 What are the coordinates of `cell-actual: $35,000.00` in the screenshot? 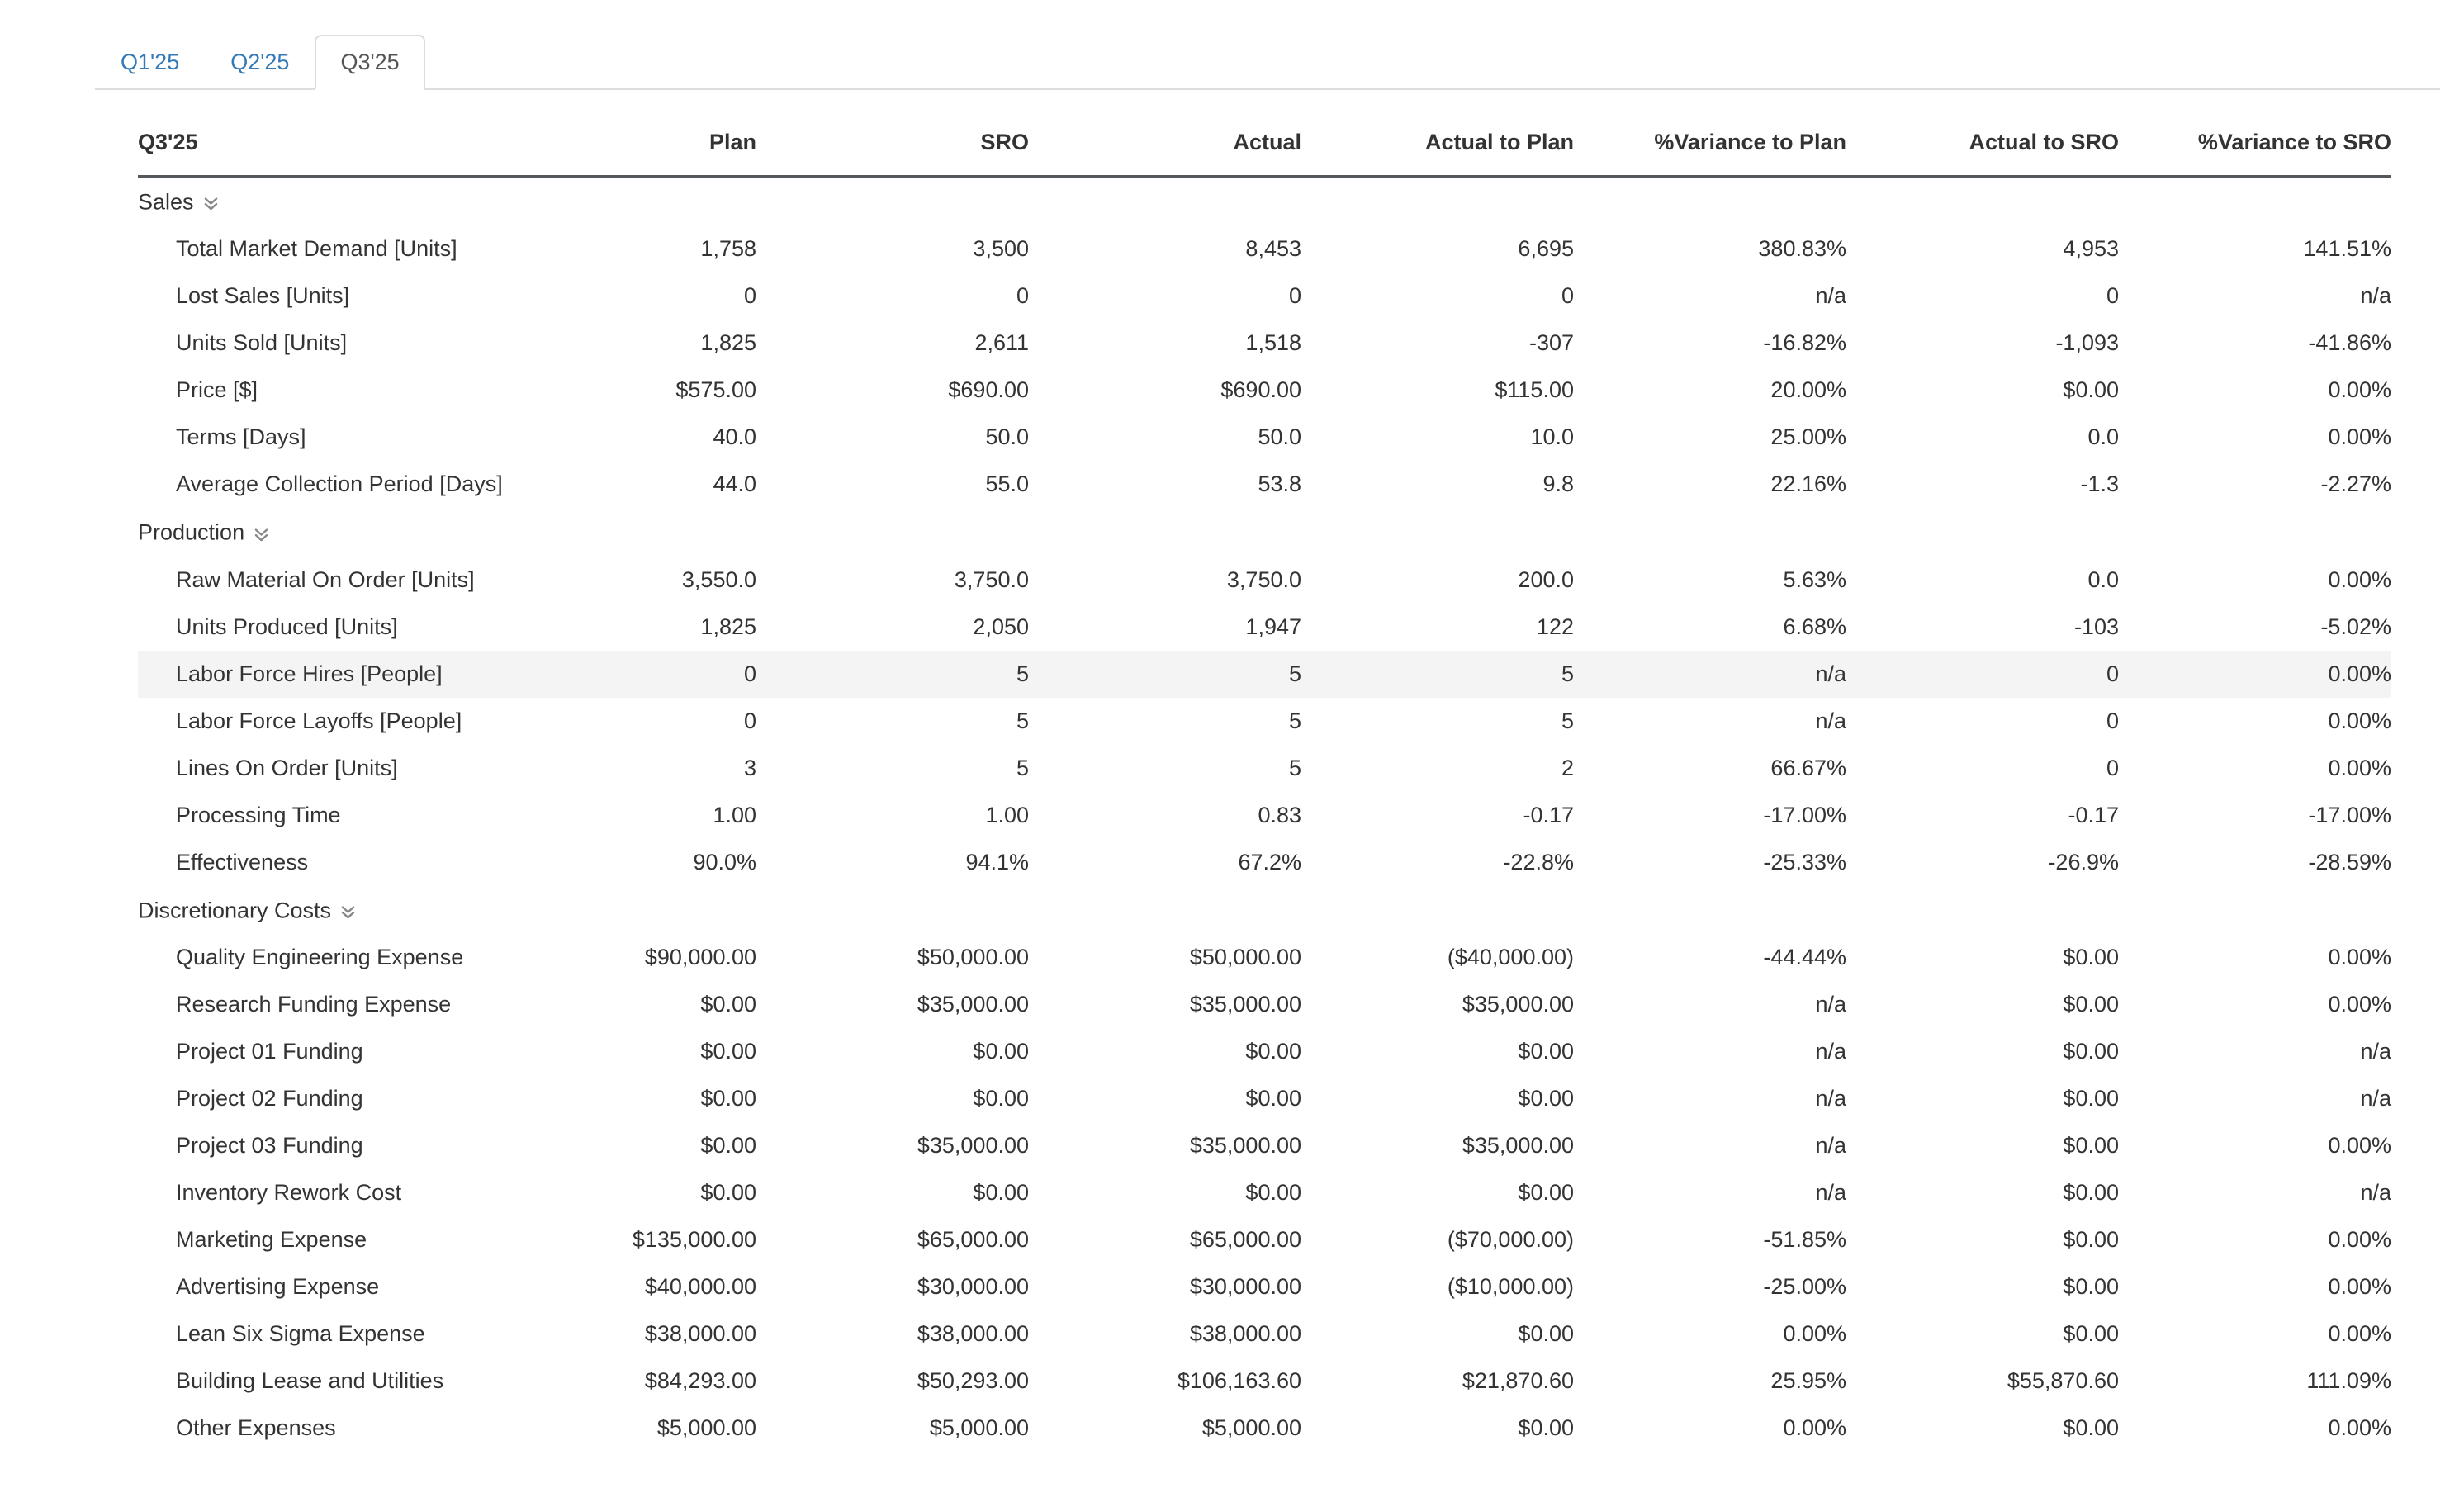 It's located at (1245, 1004).